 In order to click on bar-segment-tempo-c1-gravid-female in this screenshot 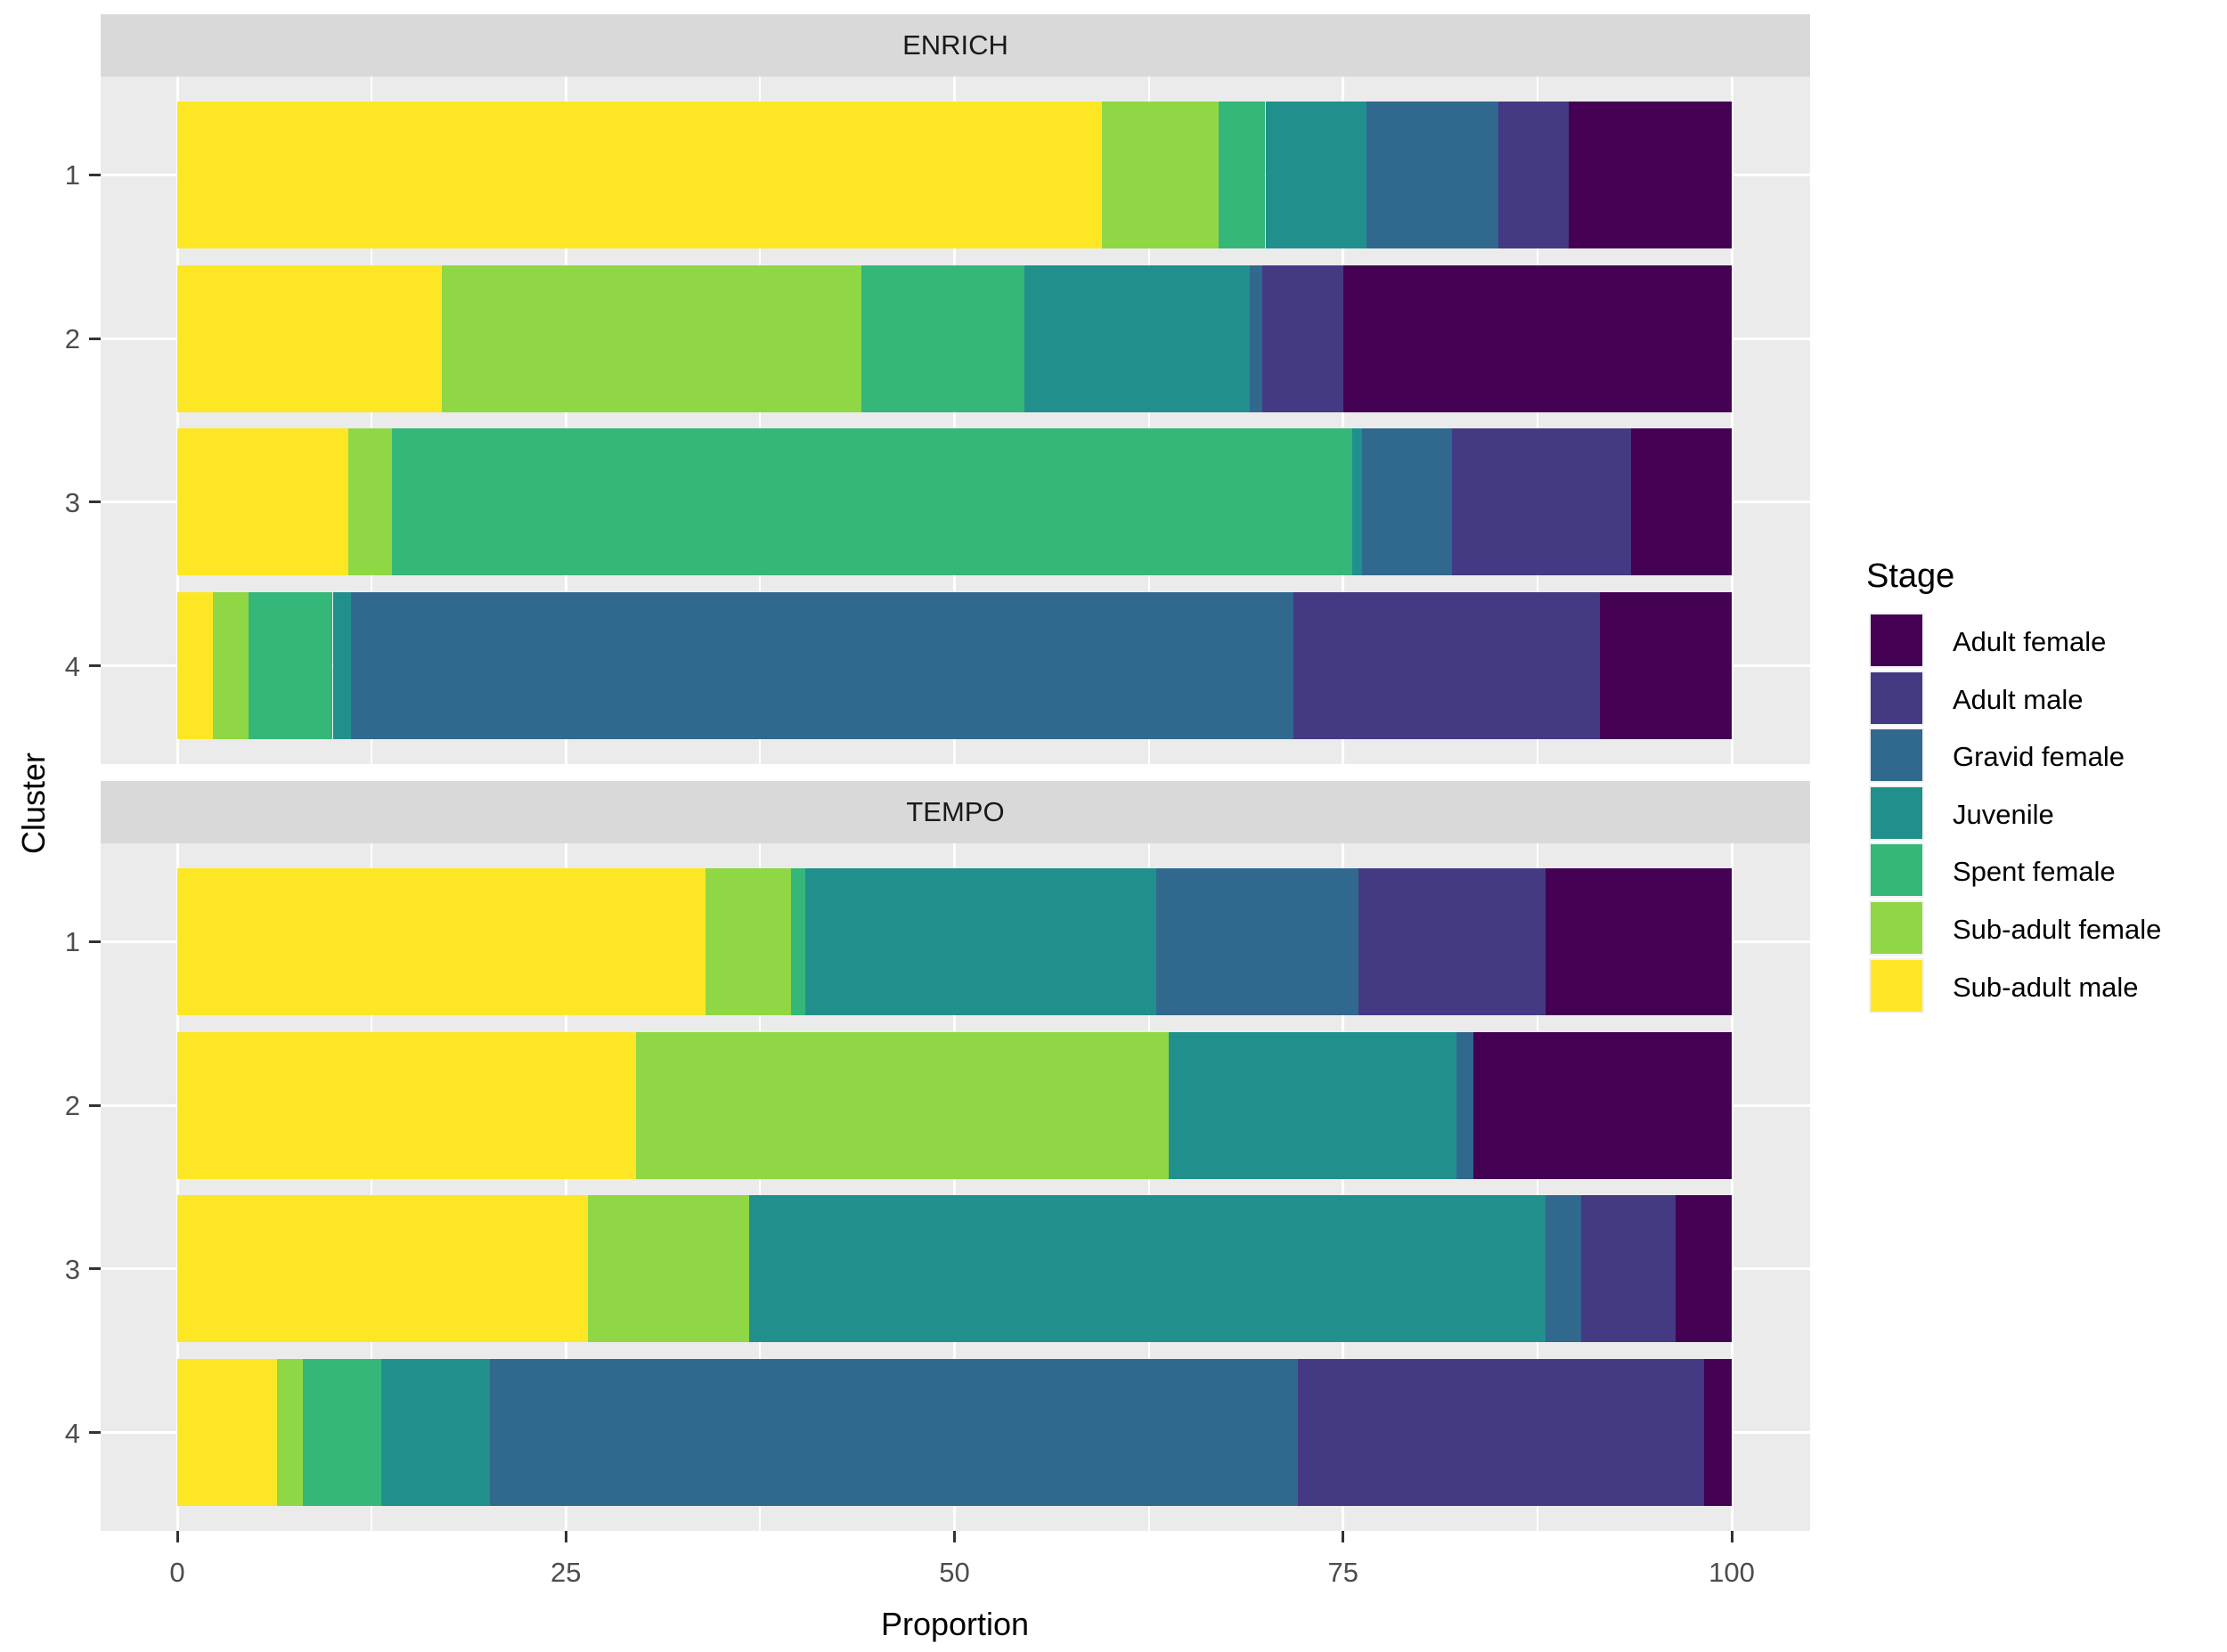, I will do `click(1257, 941)`.